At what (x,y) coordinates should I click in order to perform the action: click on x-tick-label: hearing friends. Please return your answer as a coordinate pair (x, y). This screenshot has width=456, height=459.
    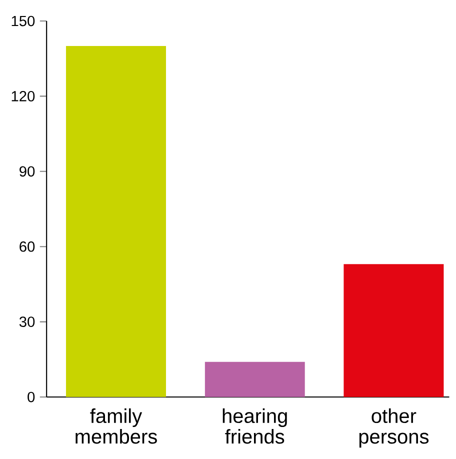
    Looking at the image, I should click on (254, 426).